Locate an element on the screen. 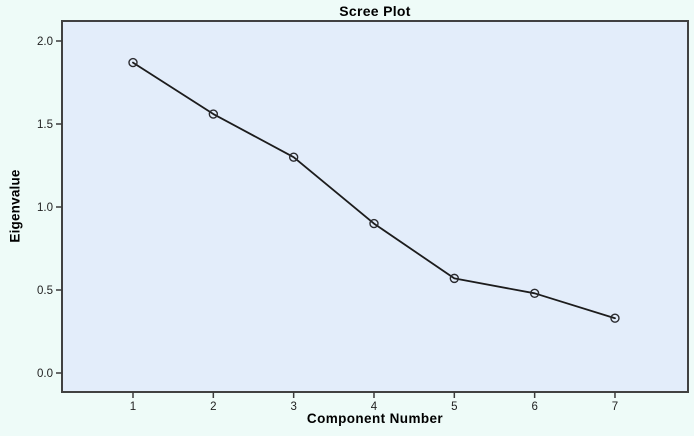  y-tick-label: 1.5 is located at coordinates (45, 125).